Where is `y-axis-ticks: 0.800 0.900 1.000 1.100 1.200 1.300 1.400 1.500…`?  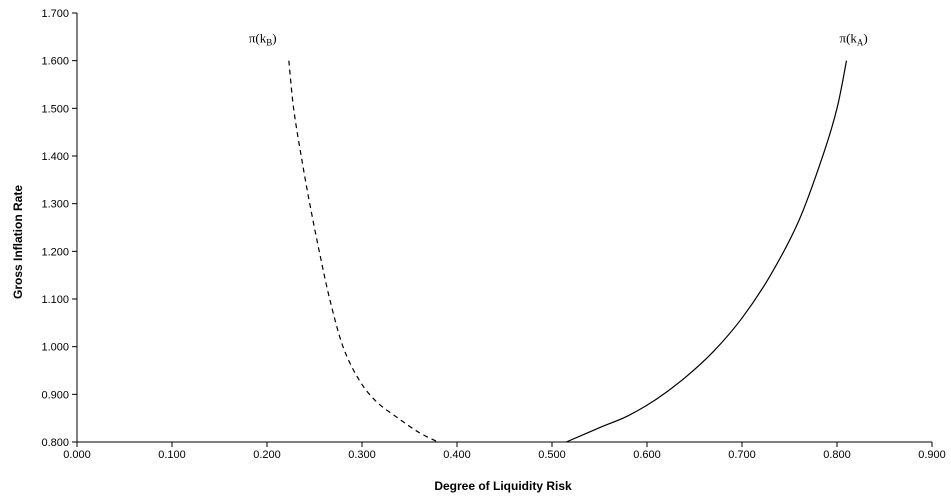 y-axis-ticks: 0.800 0.900 1.000 1.100 1.200 1.300 1.400 1.500… is located at coordinates (59, 228).